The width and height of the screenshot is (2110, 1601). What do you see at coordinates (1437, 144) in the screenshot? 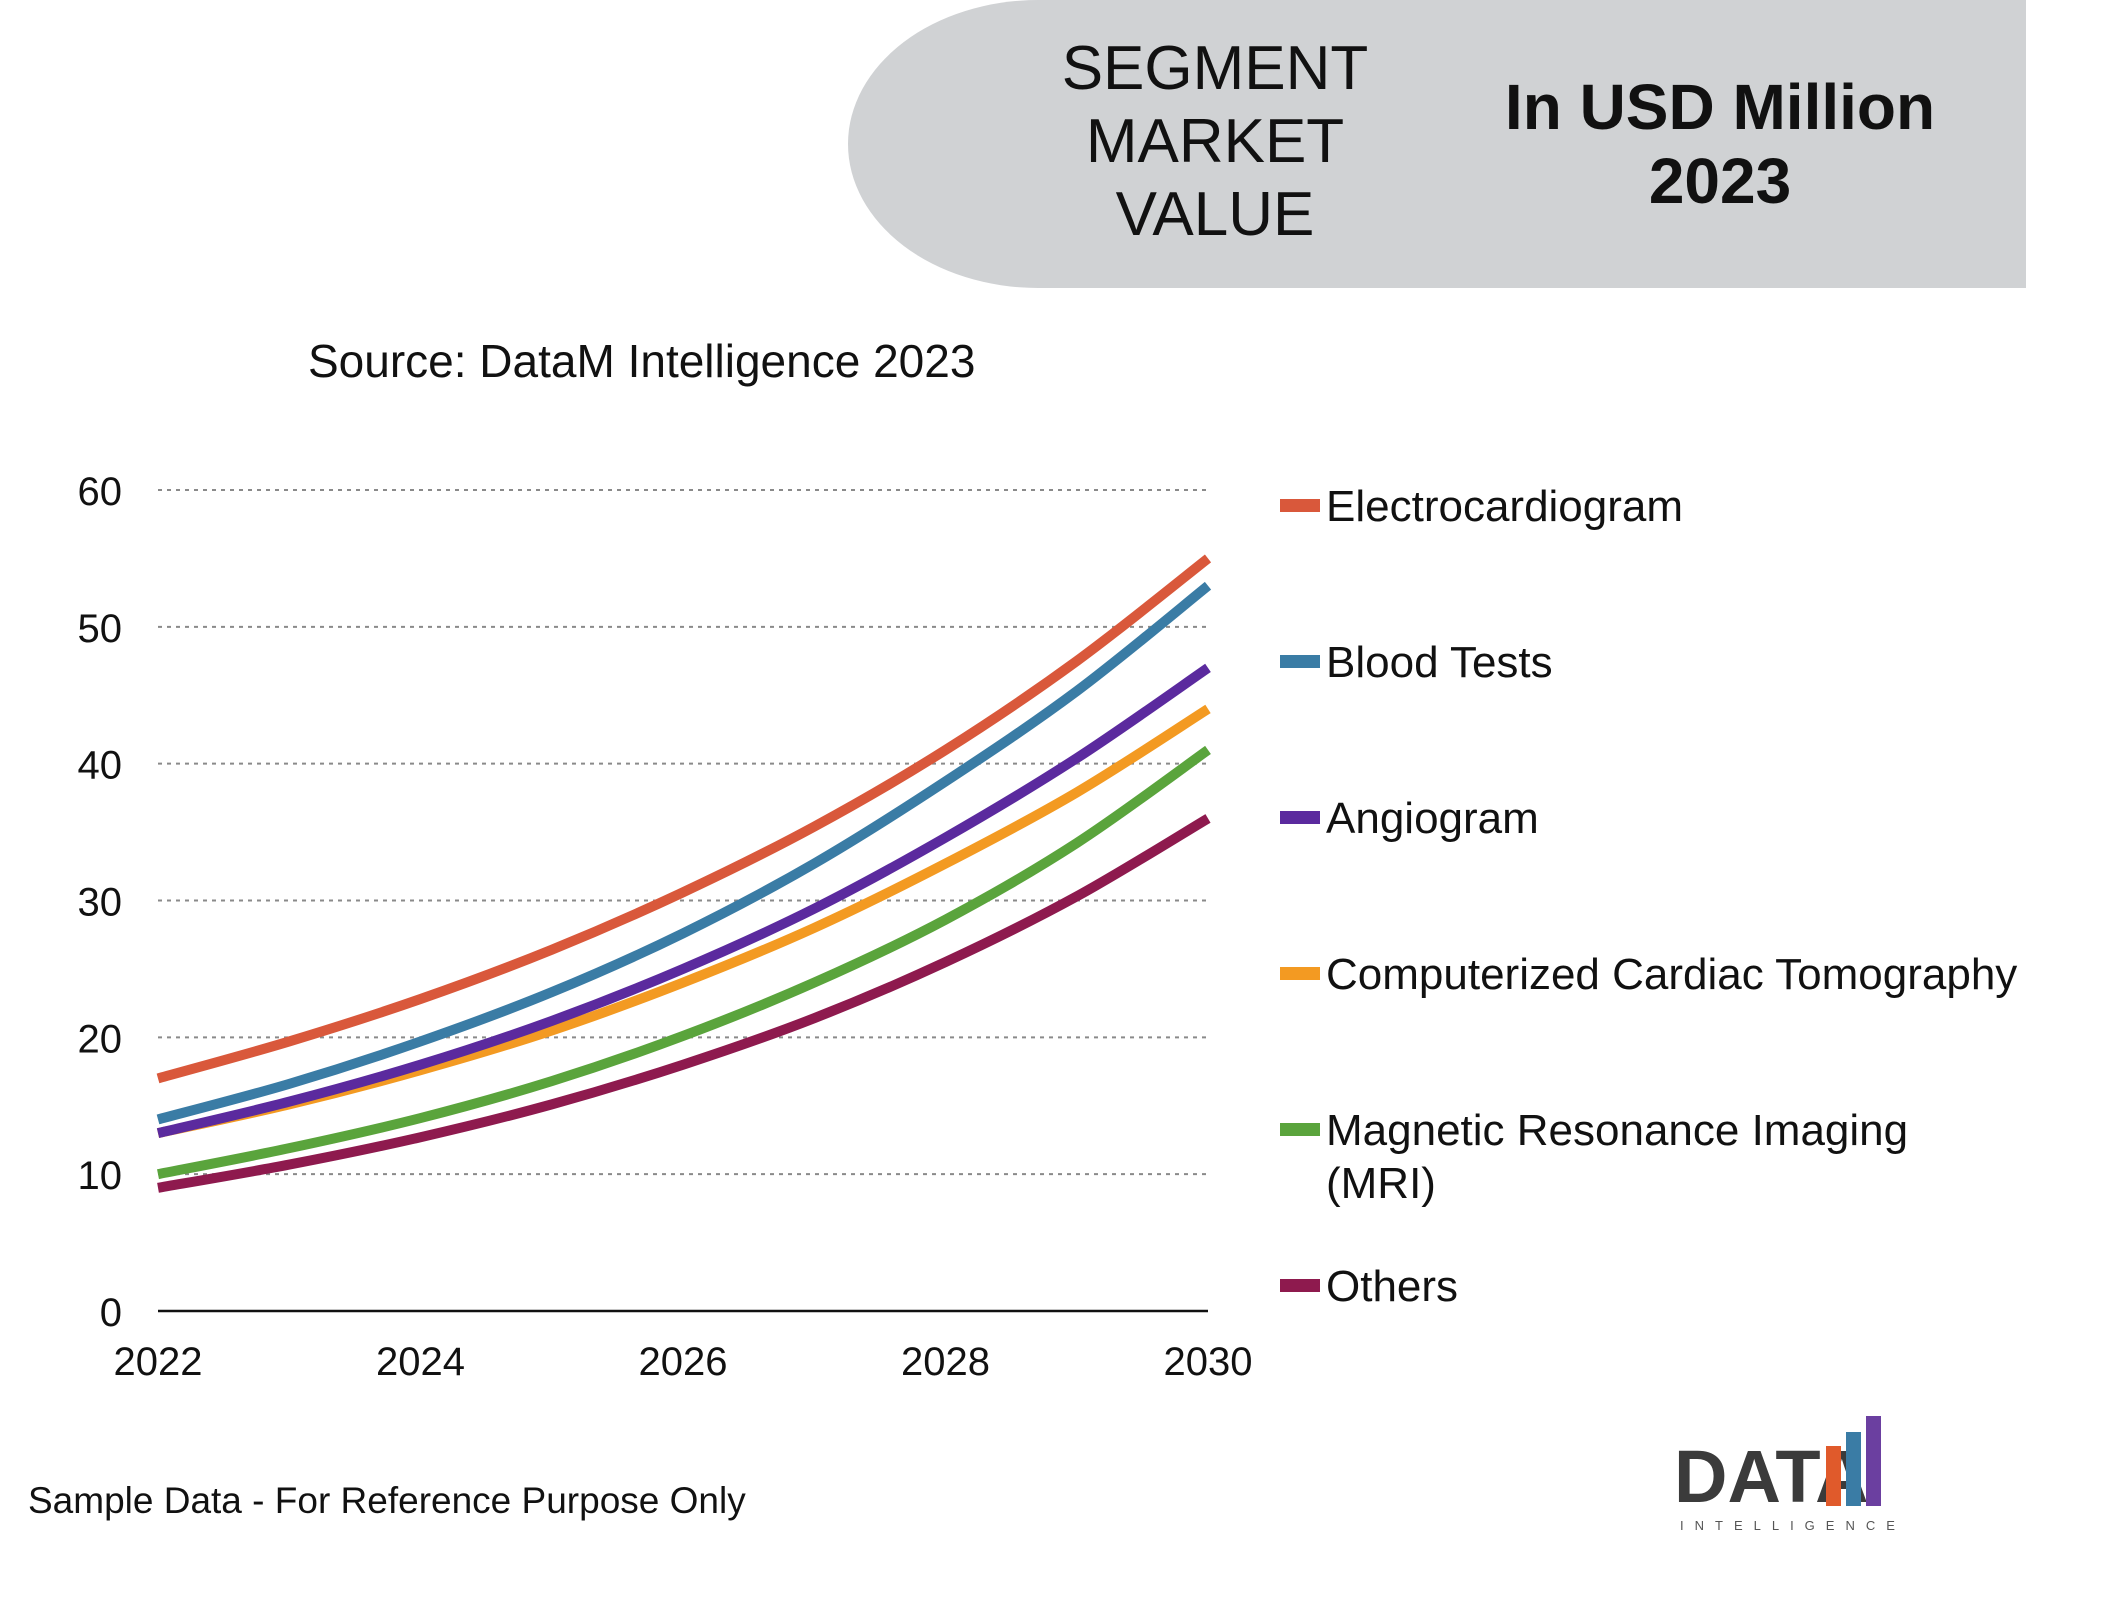
I see `header-banner` at bounding box center [1437, 144].